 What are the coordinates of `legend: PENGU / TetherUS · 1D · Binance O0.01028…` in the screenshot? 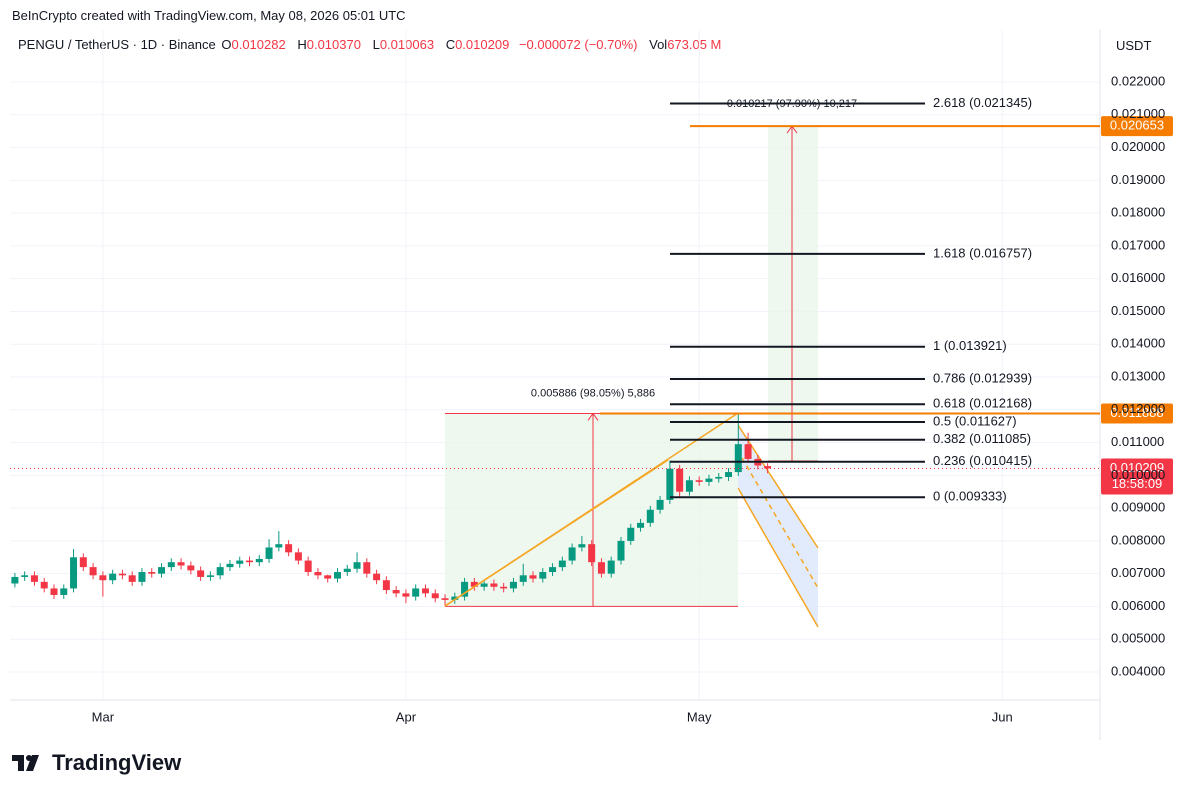 It's located at (372, 44).